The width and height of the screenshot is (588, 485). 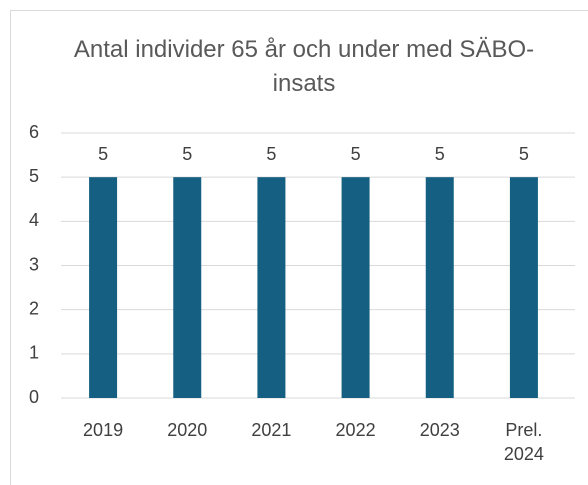 What do you see at coordinates (355, 430) in the screenshot?
I see `x-tick-label: 2022` at bounding box center [355, 430].